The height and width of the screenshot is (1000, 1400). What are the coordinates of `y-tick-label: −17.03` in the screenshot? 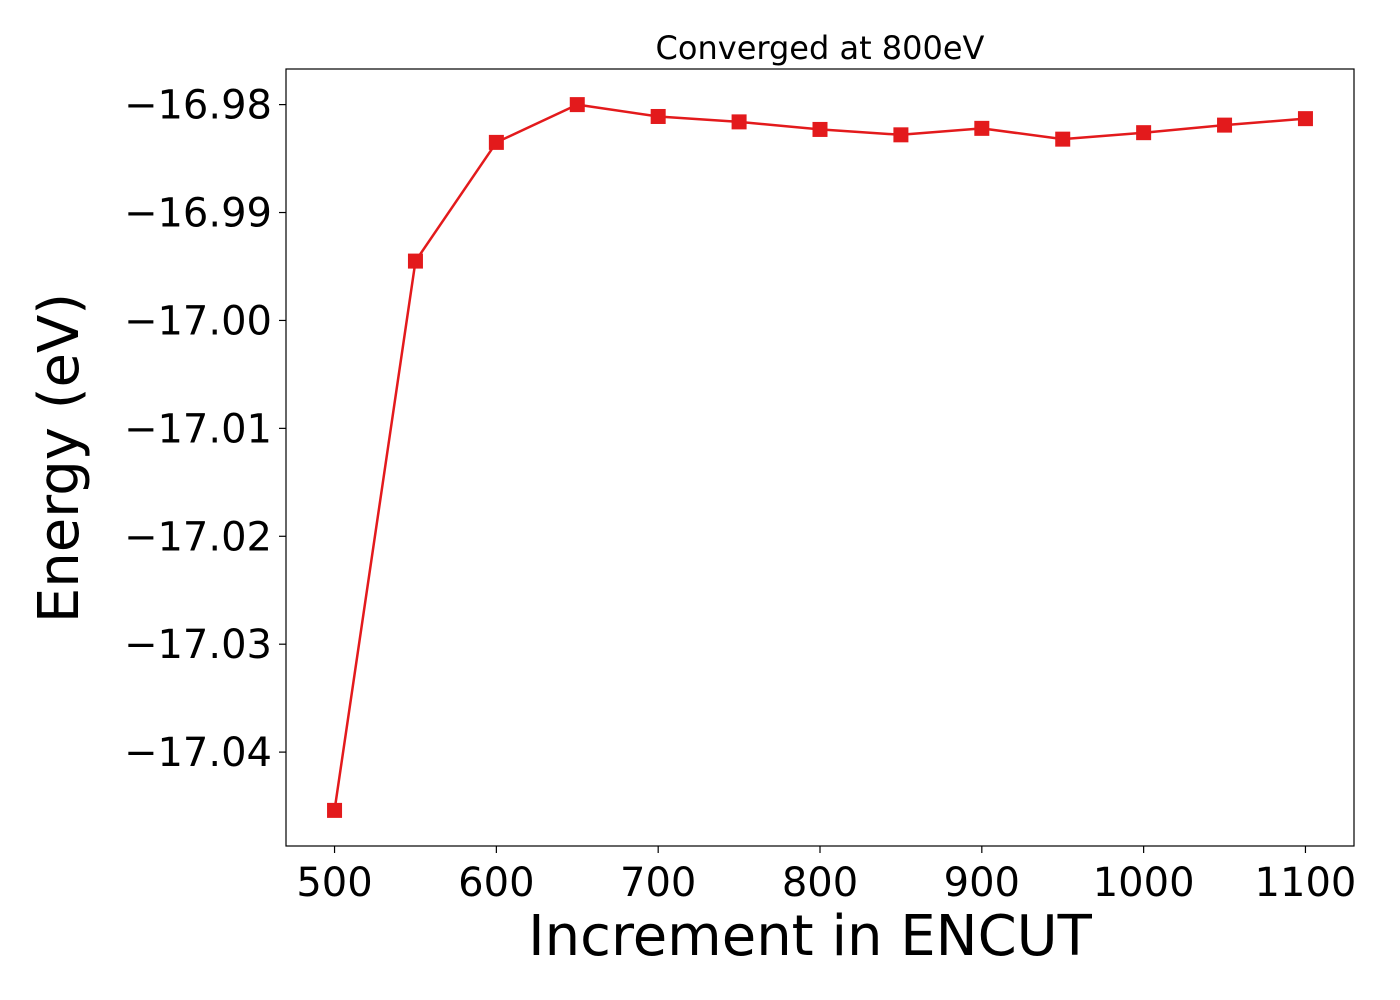 It's located at (198, 645).